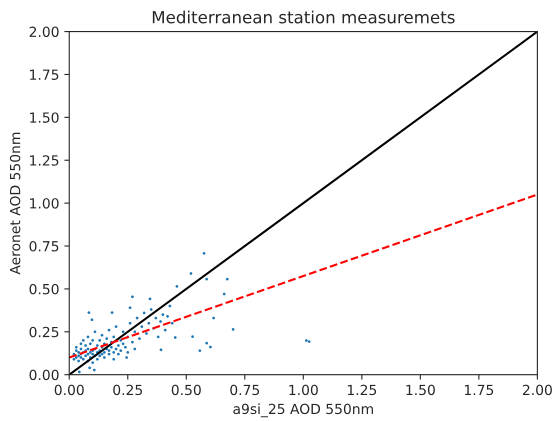  What do you see at coordinates (69, 390) in the screenshot?
I see `x-tick-label: 0.00` at bounding box center [69, 390].